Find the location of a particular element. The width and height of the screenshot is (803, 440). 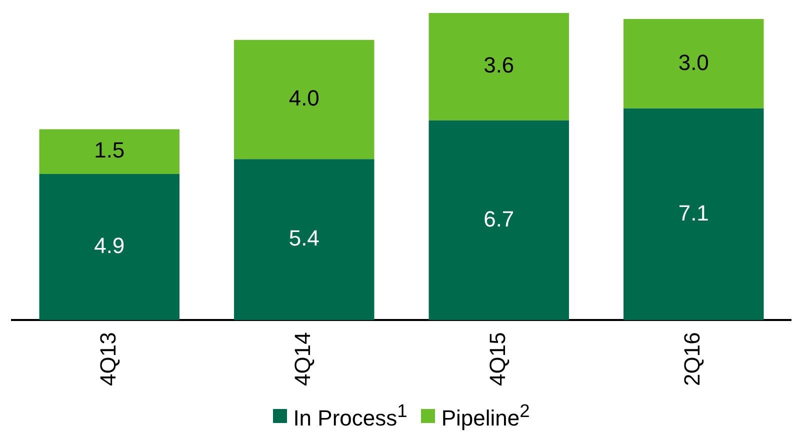

data-label: 7.1 is located at coordinates (693, 213).